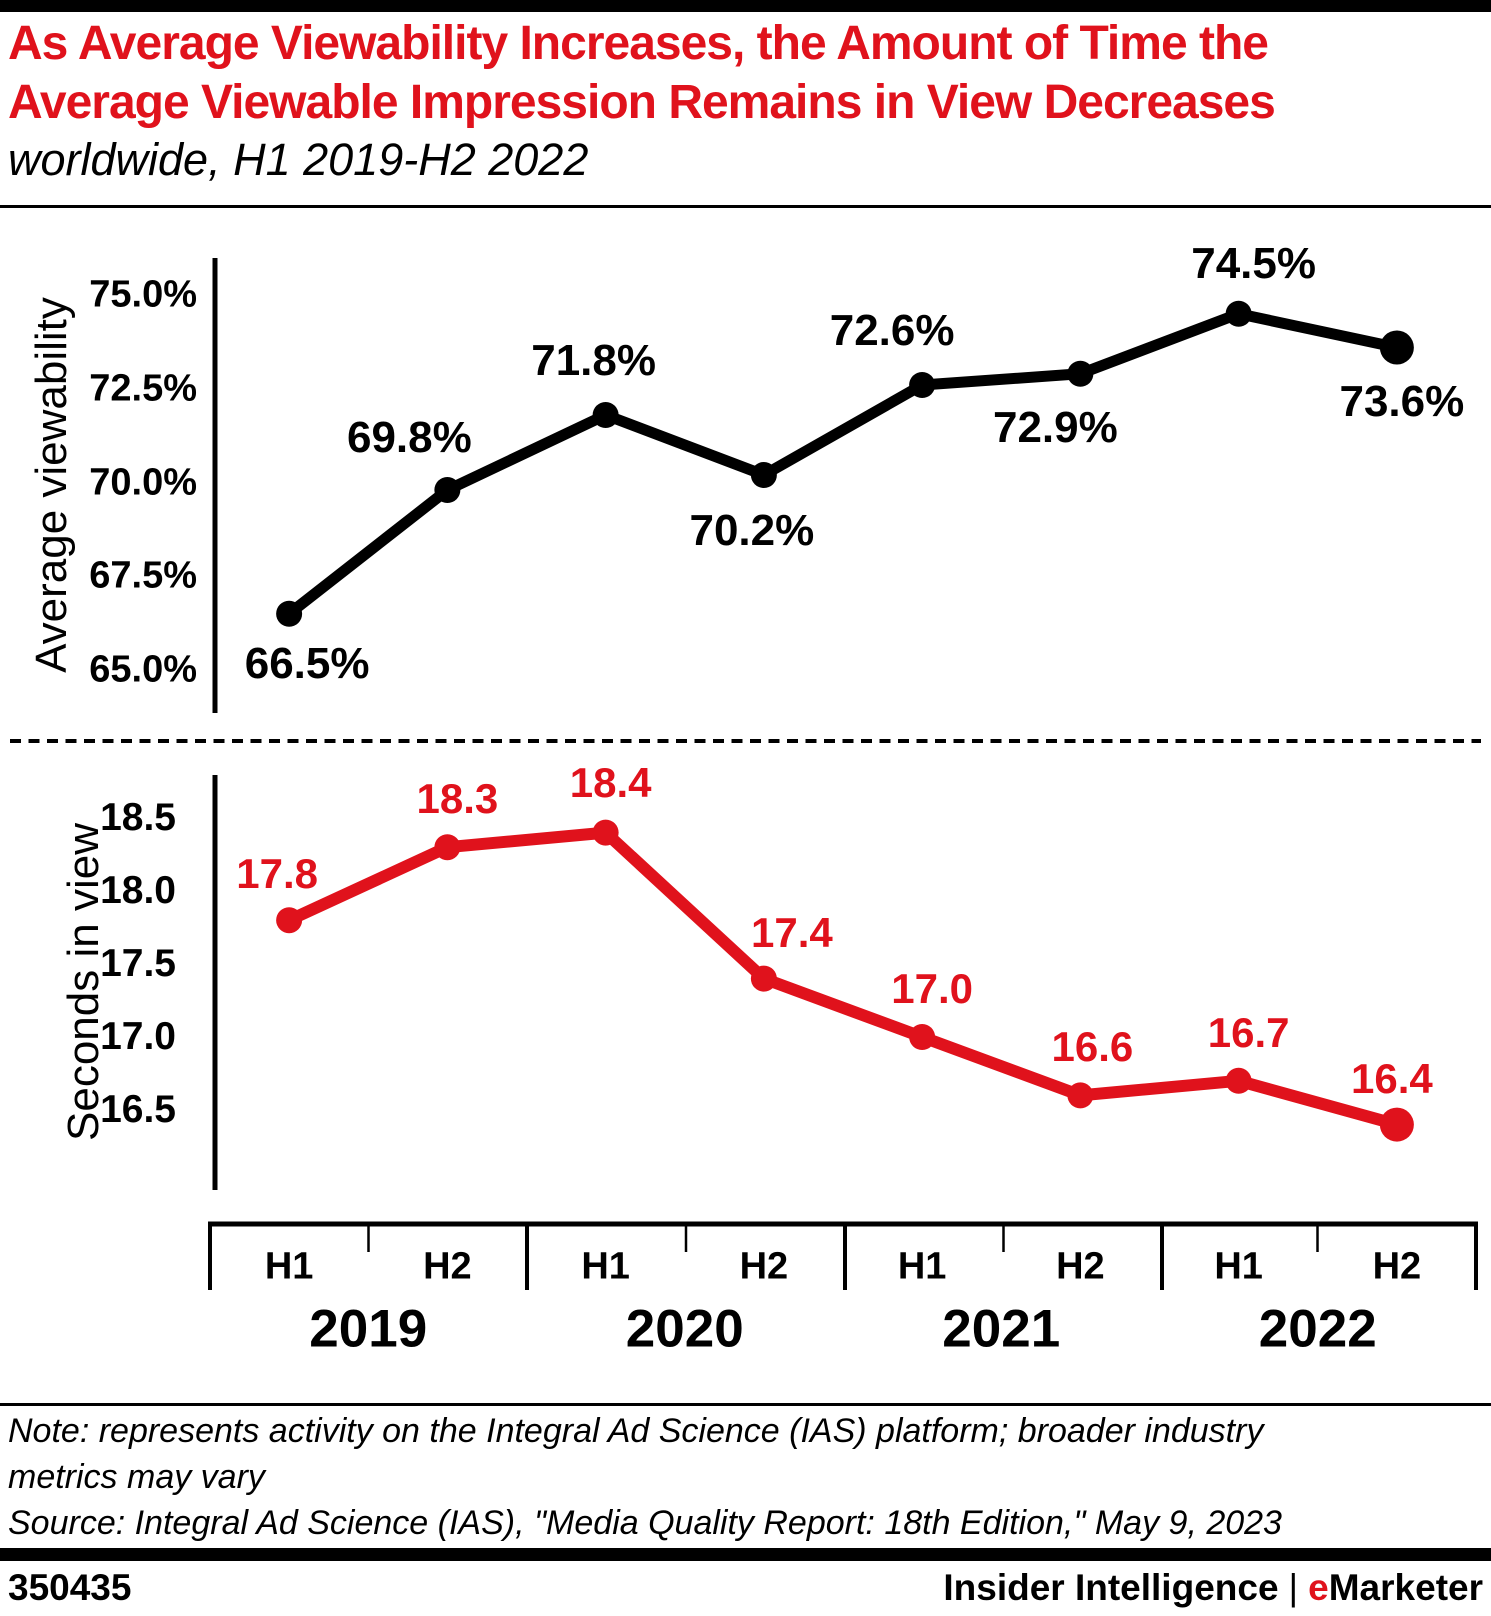 The width and height of the screenshot is (1491, 1616). What do you see at coordinates (1318, 1587) in the screenshot?
I see `brand-emarketer-e: e` at bounding box center [1318, 1587].